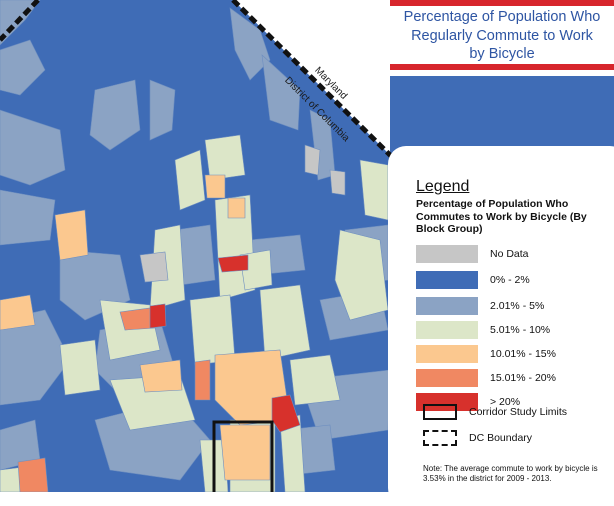  Describe the element at coordinates (518, 412) in the screenshot. I see `corridor-label: Corridor Study Limits` at that location.